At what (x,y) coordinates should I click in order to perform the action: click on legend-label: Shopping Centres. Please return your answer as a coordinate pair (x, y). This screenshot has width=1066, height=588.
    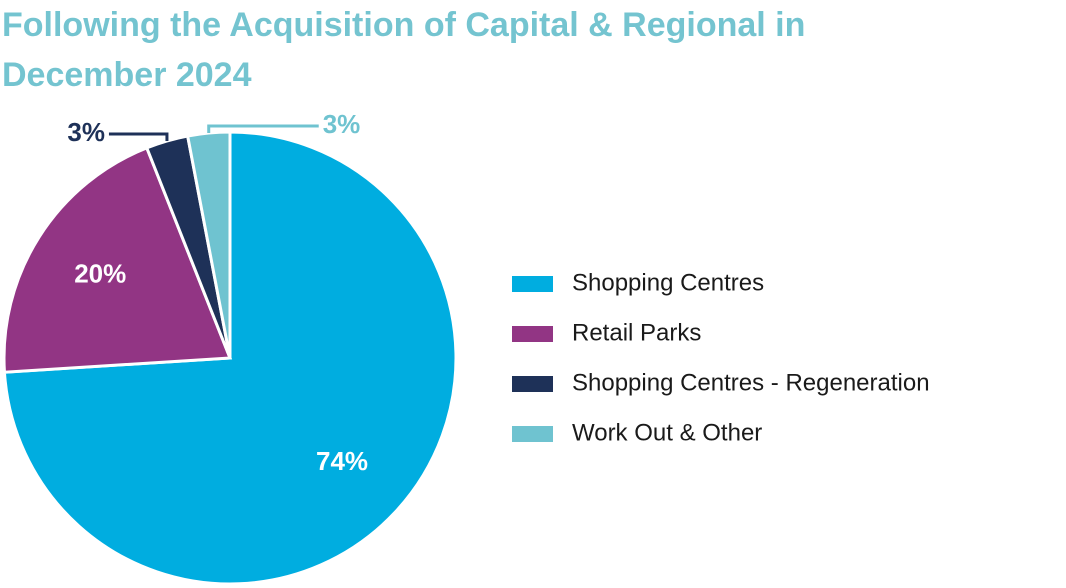
    Looking at the image, I should click on (668, 282).